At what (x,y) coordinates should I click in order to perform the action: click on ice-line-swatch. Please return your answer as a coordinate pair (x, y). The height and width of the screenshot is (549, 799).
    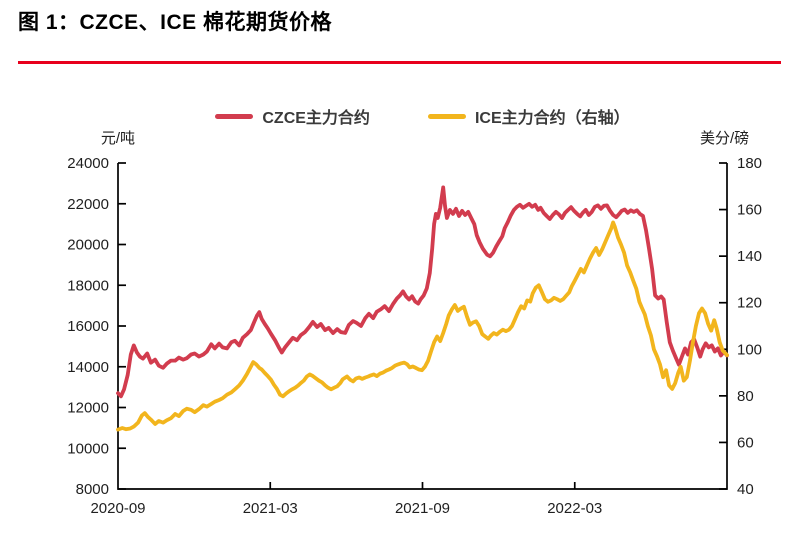
    Looking at the image, I should click on (446, 116).